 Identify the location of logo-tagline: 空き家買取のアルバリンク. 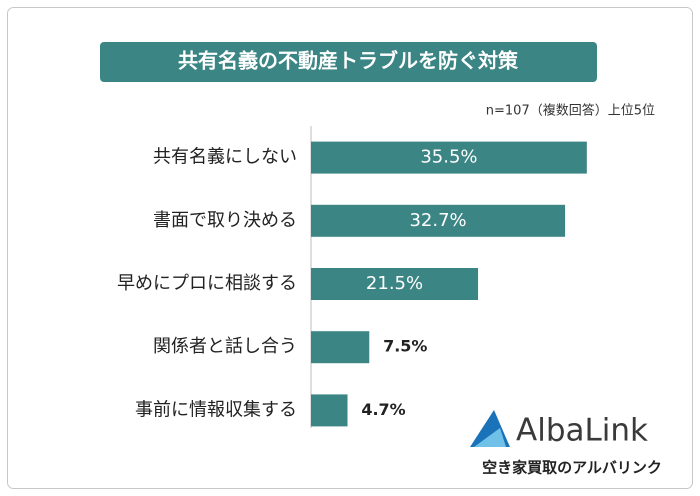
(572, 468).